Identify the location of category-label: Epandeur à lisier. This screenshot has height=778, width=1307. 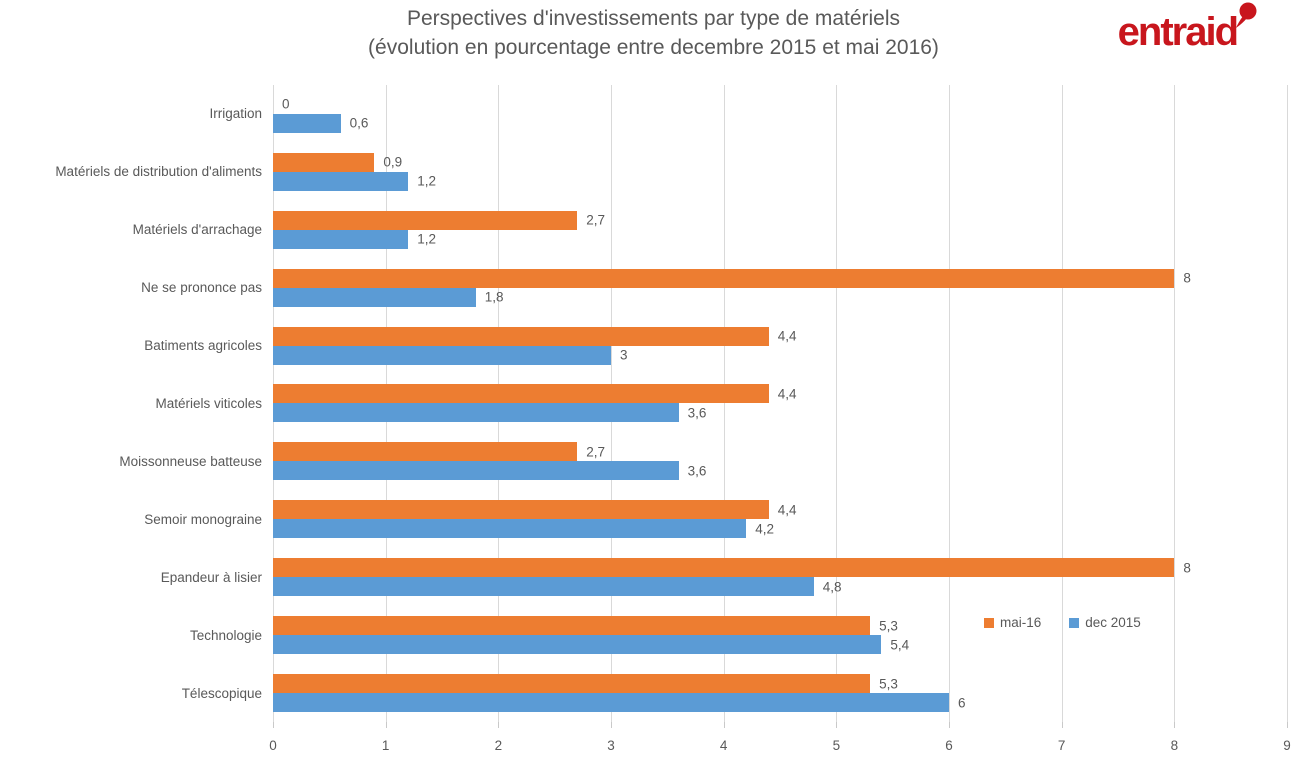
(211, 577).